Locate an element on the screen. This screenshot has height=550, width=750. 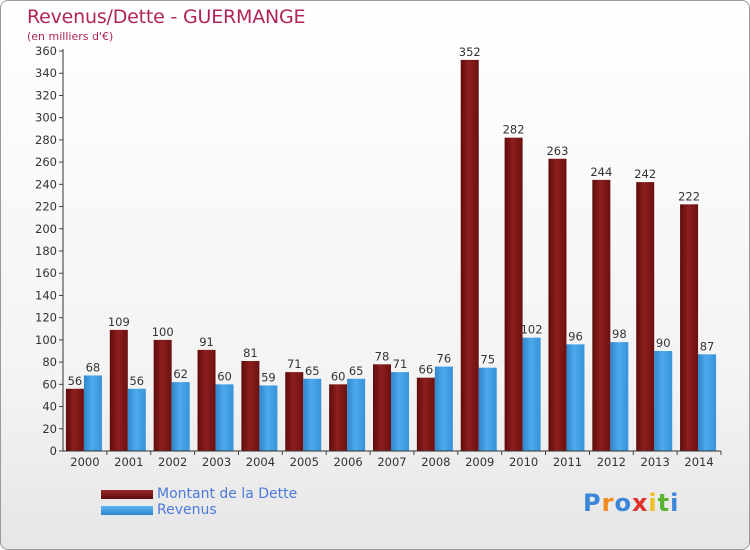
data-label-revenue: 96 is located at coordinates (575, 336).